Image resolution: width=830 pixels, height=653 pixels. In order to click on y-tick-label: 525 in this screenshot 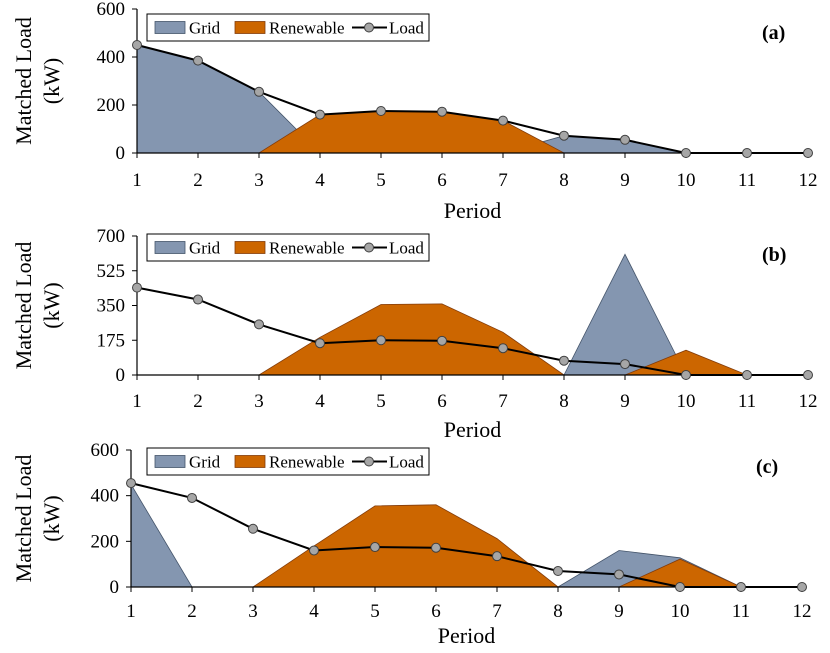, I will do `click(111, 271)`.